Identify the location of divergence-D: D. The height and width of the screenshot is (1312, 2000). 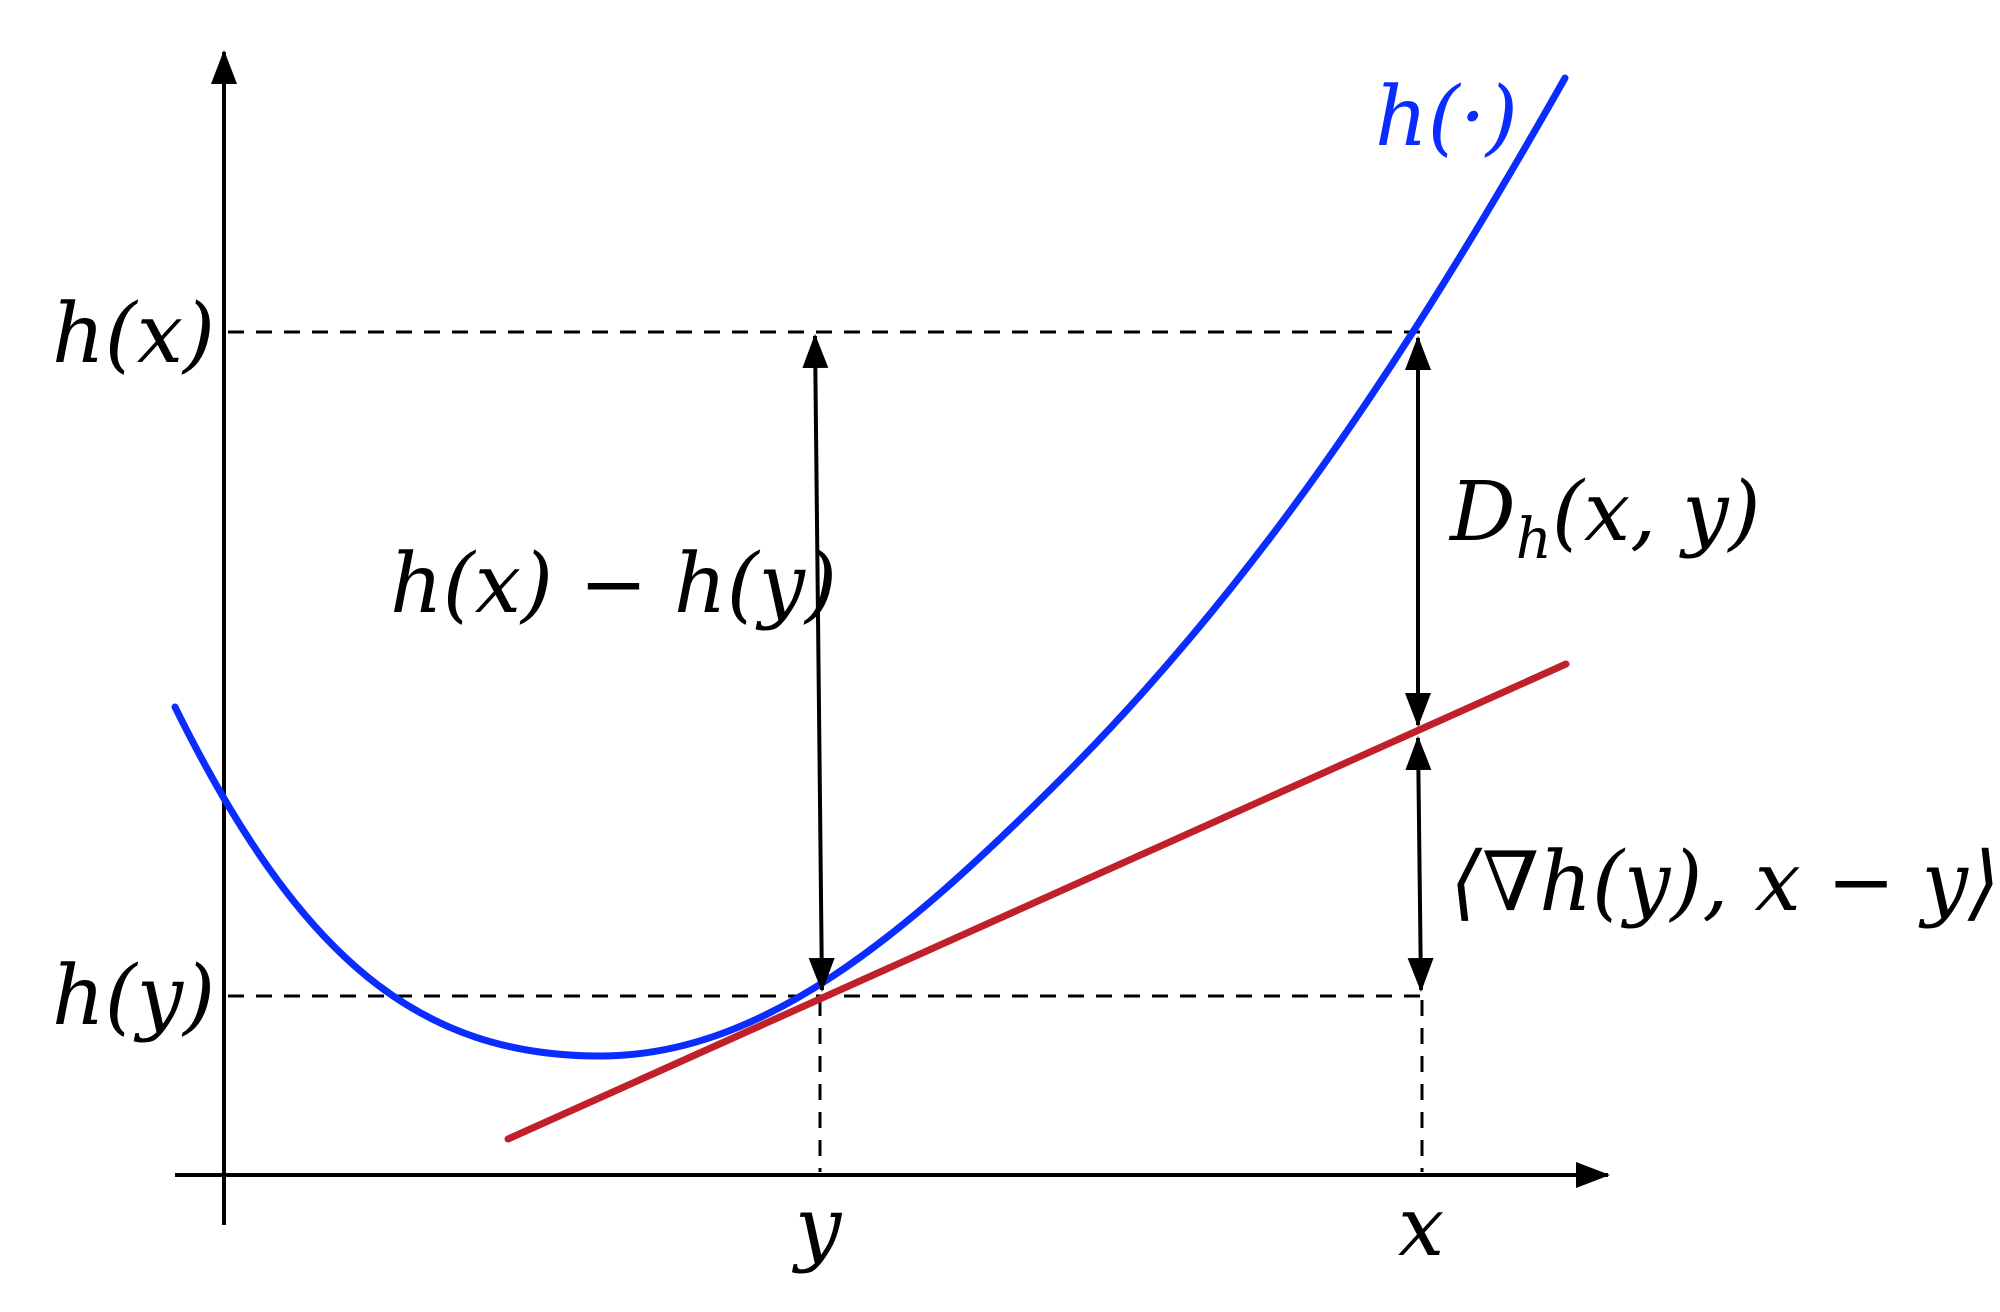
(1482, 512).